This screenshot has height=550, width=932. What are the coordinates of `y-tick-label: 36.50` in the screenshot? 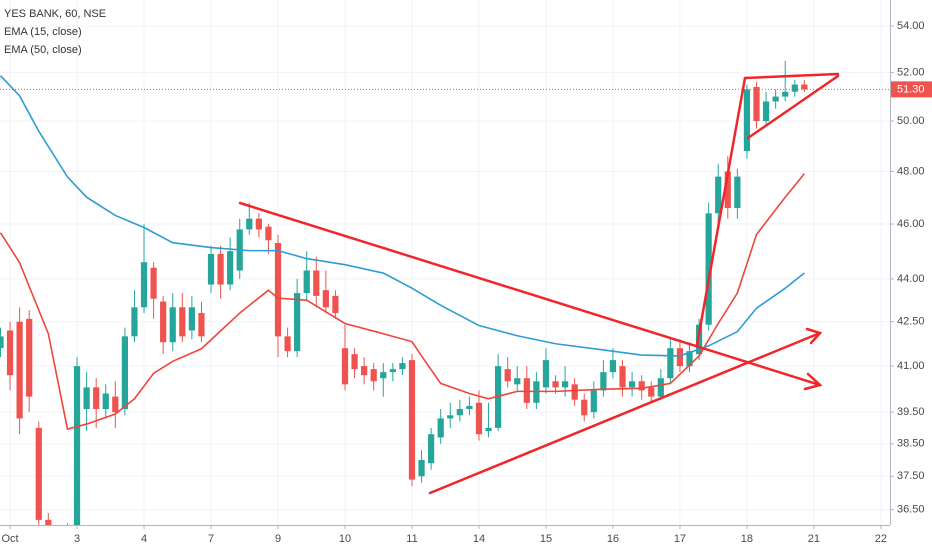 It's located at (911, 510).